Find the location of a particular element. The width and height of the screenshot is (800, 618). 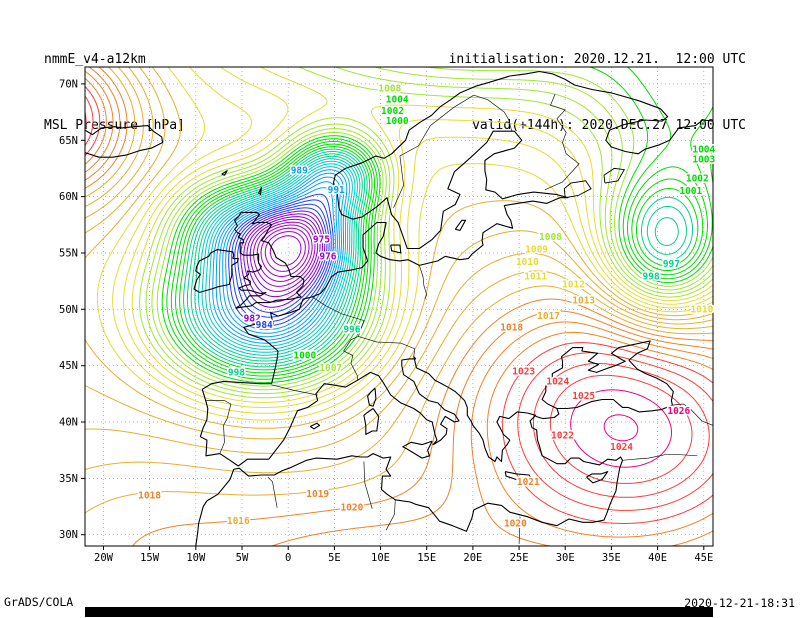

isobar-label: 984 is located at coordinates (264, 325).